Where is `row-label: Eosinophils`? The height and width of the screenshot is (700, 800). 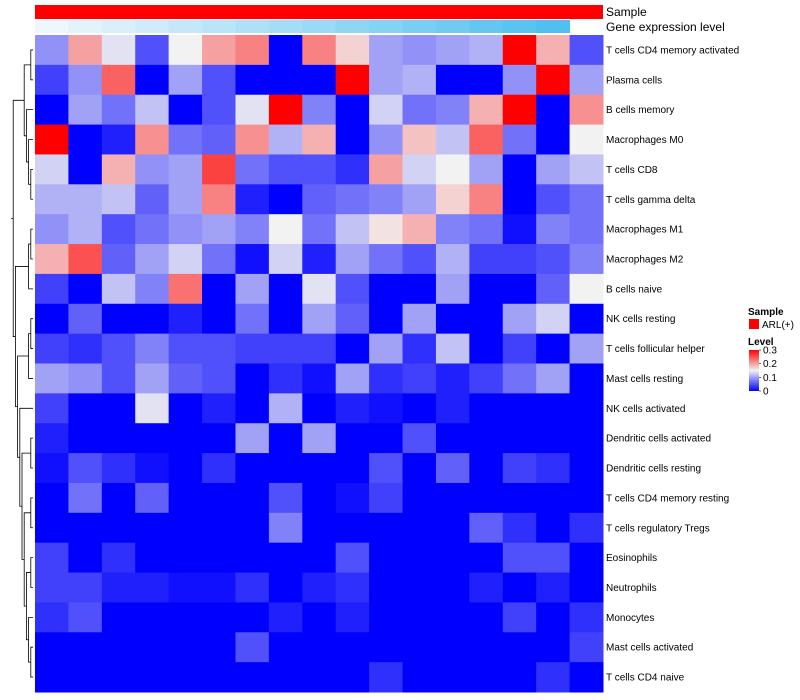 row-label: Eosinophils is located at coordinates (631, 558).